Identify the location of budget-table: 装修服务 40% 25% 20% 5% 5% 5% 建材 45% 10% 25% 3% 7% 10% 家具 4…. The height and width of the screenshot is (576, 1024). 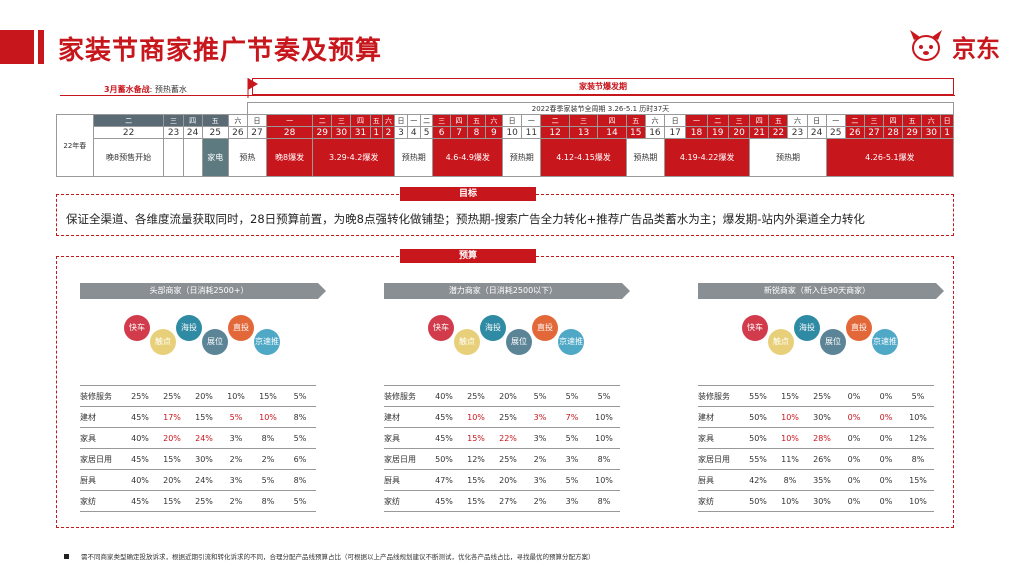
(502, 448).